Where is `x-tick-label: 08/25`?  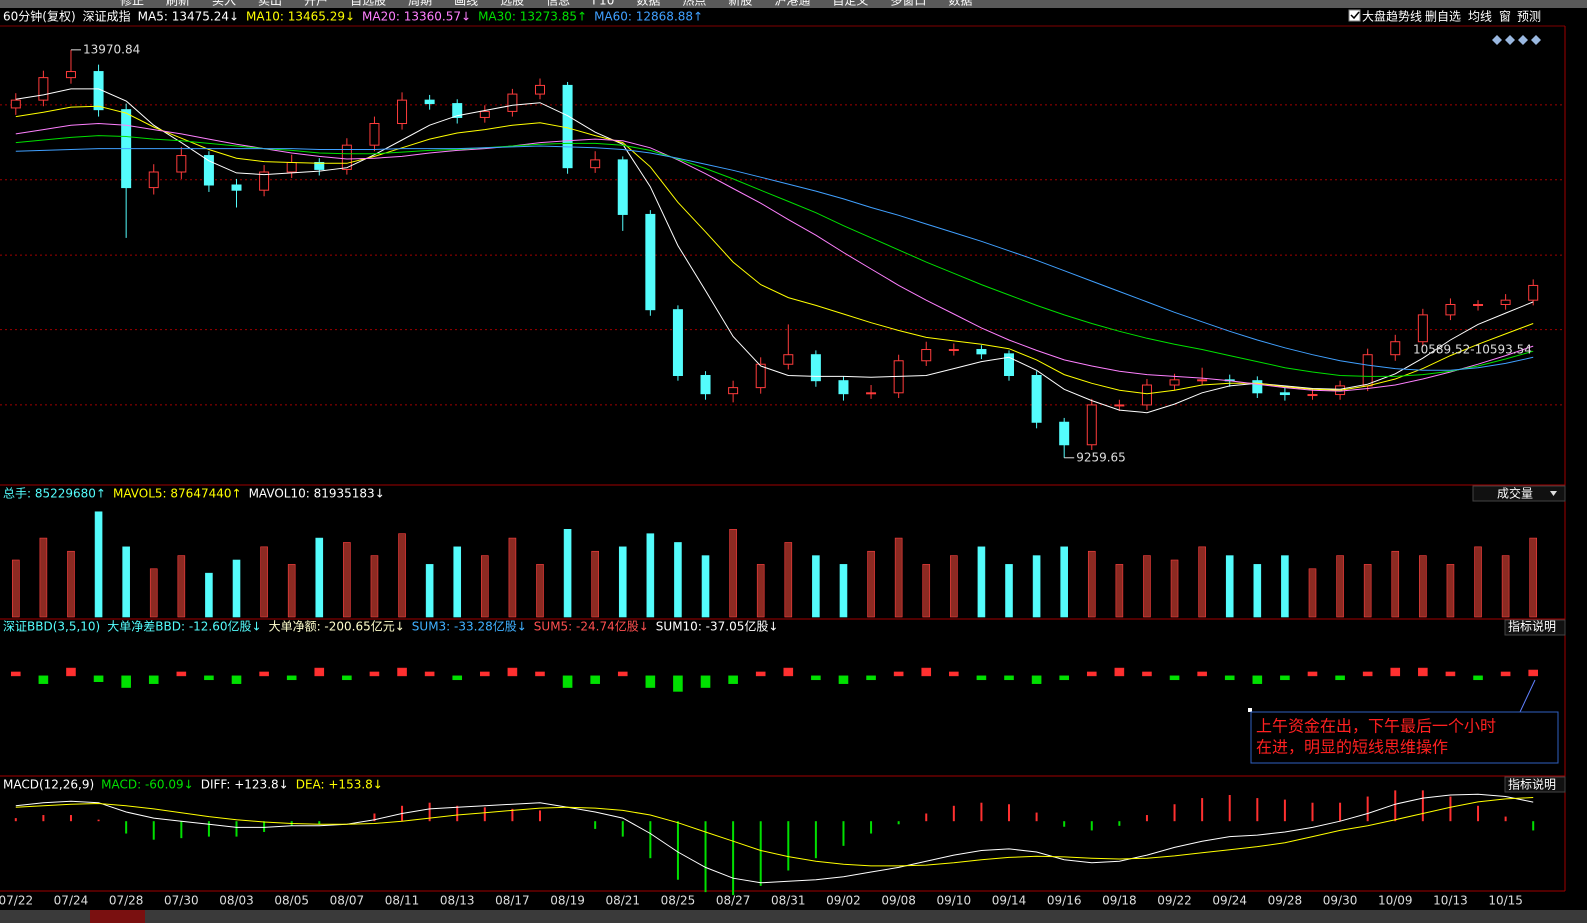 x-tick-label: 08/25 is located at coordinates (678, 901).